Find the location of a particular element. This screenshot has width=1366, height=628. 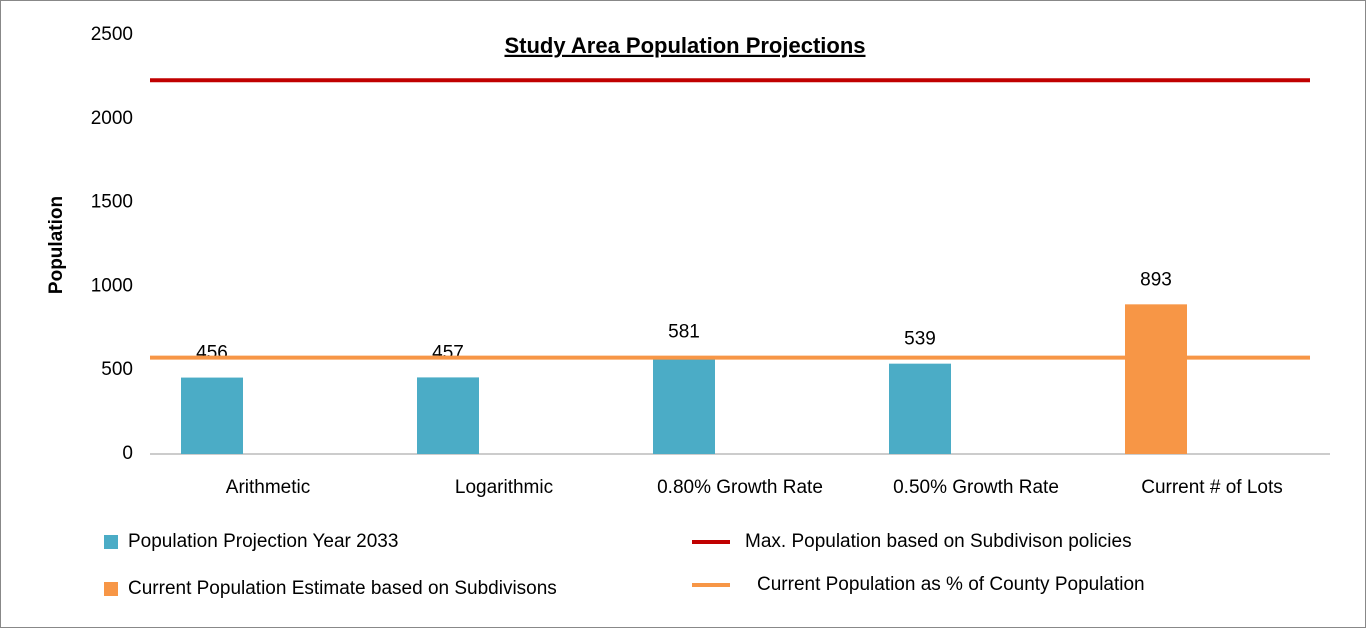

y-tick-label: 0 is located at coordinates (127, 453).